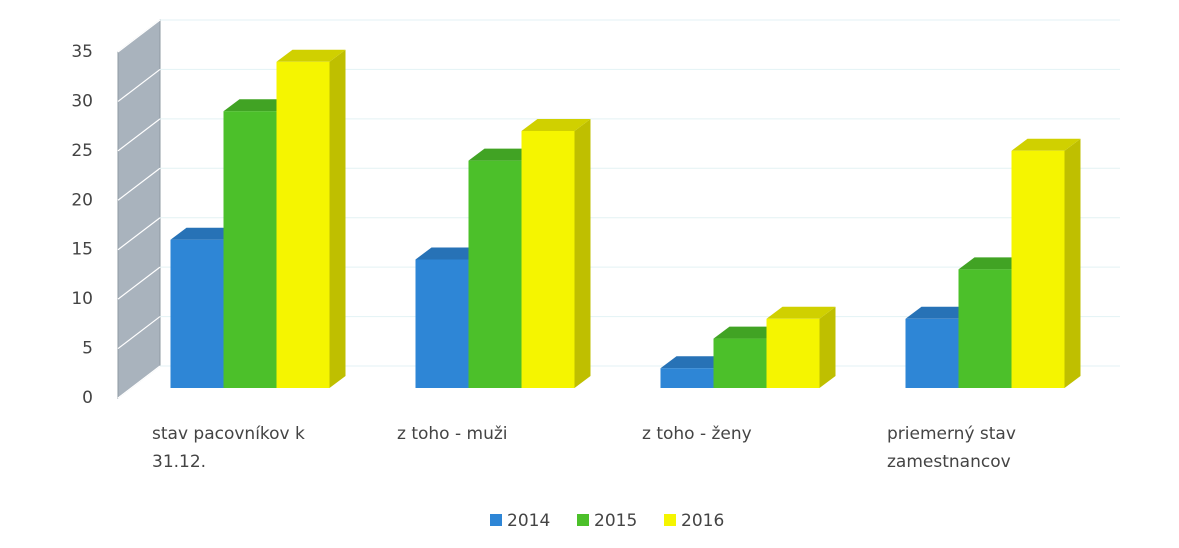 The height and width of the screenshot is (548, 1179). What do you see at coordinates (82, 52) in the screenshot?
I see `y-tick-label: 35` at bounding box center [82, 52].